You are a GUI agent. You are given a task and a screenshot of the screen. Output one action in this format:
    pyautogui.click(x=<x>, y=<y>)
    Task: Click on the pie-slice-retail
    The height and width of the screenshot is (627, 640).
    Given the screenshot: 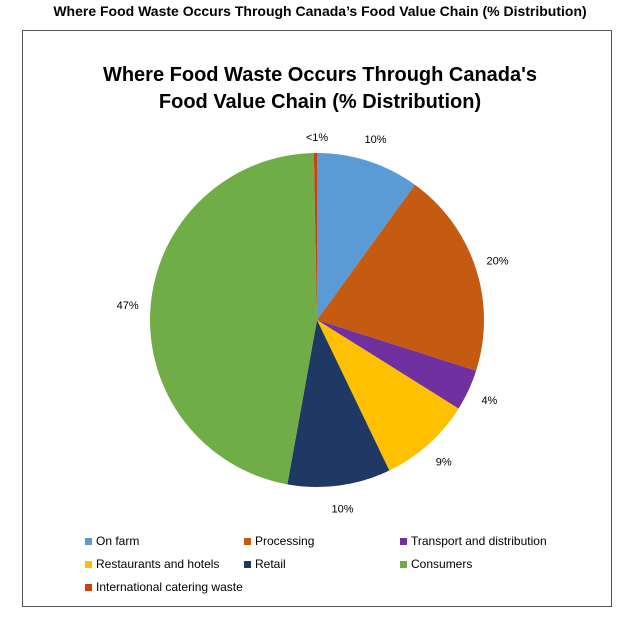 What is the action you would take?
    pyautogui.click(x=338, y=403)
    